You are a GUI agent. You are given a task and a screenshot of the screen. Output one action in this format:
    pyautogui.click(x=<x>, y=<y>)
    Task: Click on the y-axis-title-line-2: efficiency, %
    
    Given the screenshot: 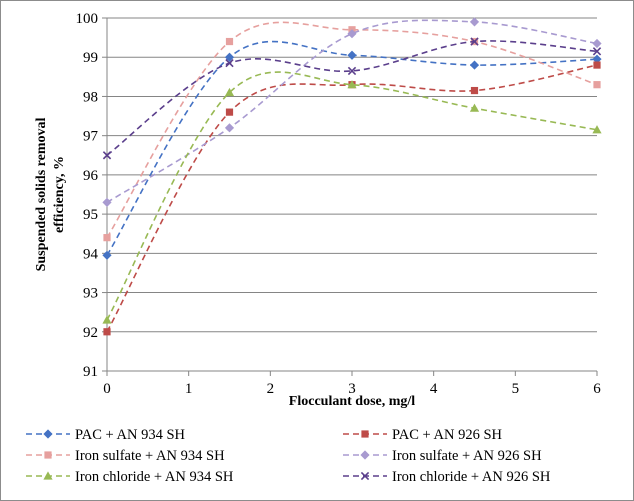 What is the action you would take?
    pyautogui.click(x=59, y=194)
    